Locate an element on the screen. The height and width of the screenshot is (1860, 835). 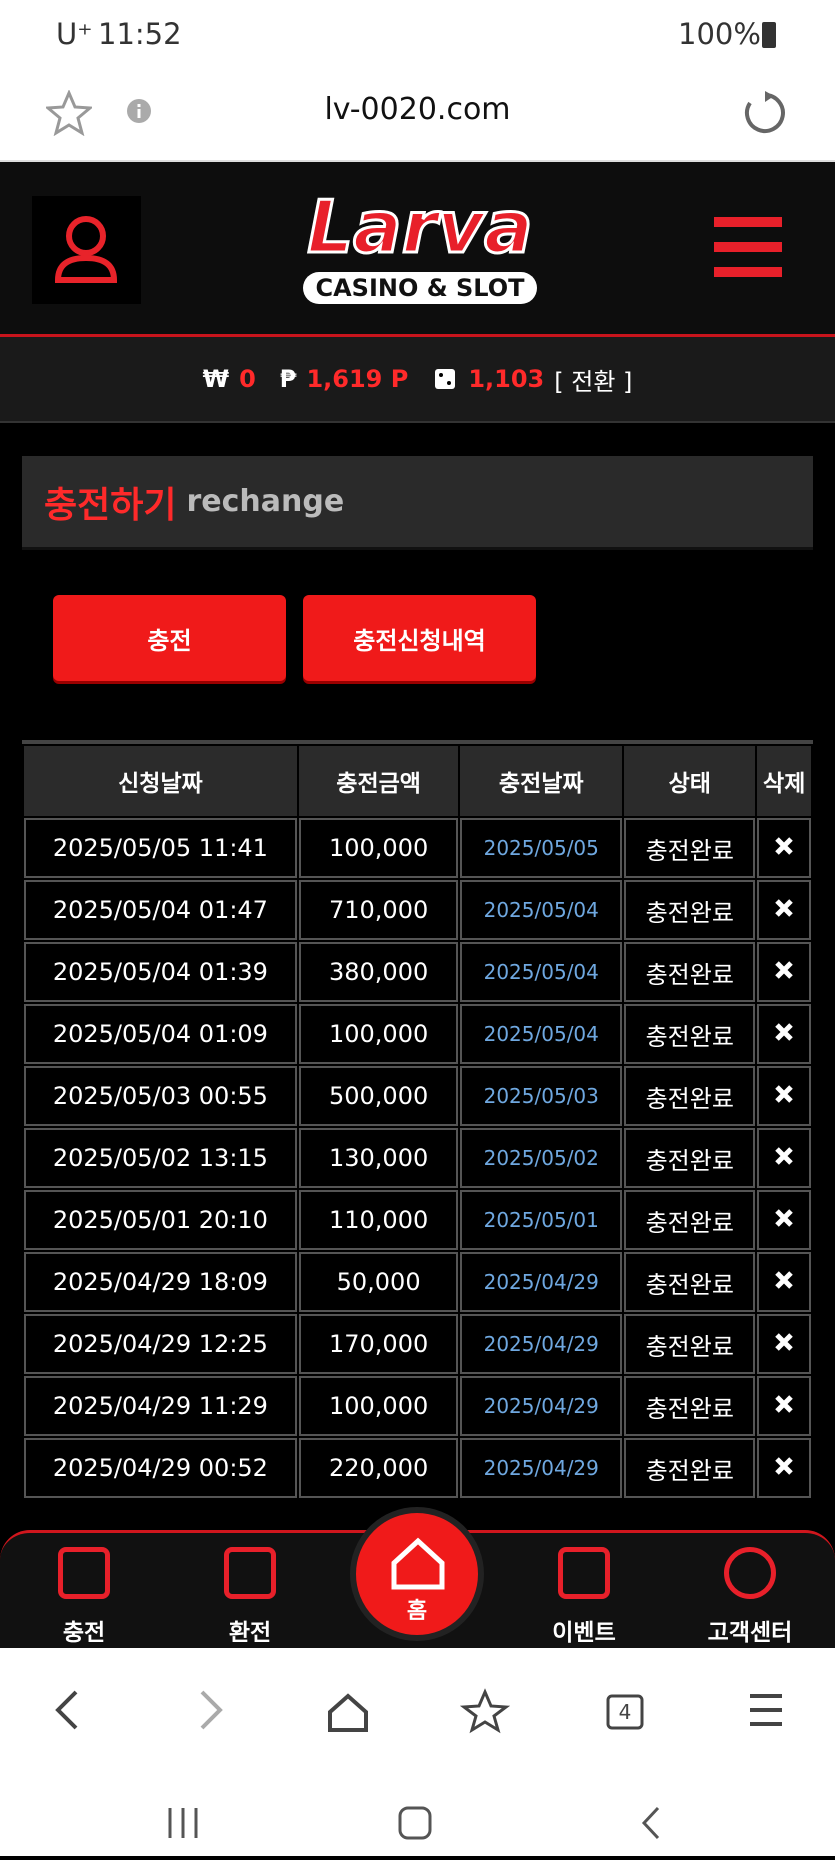
column-header: 삭제 is located at coordinates (784, 781).